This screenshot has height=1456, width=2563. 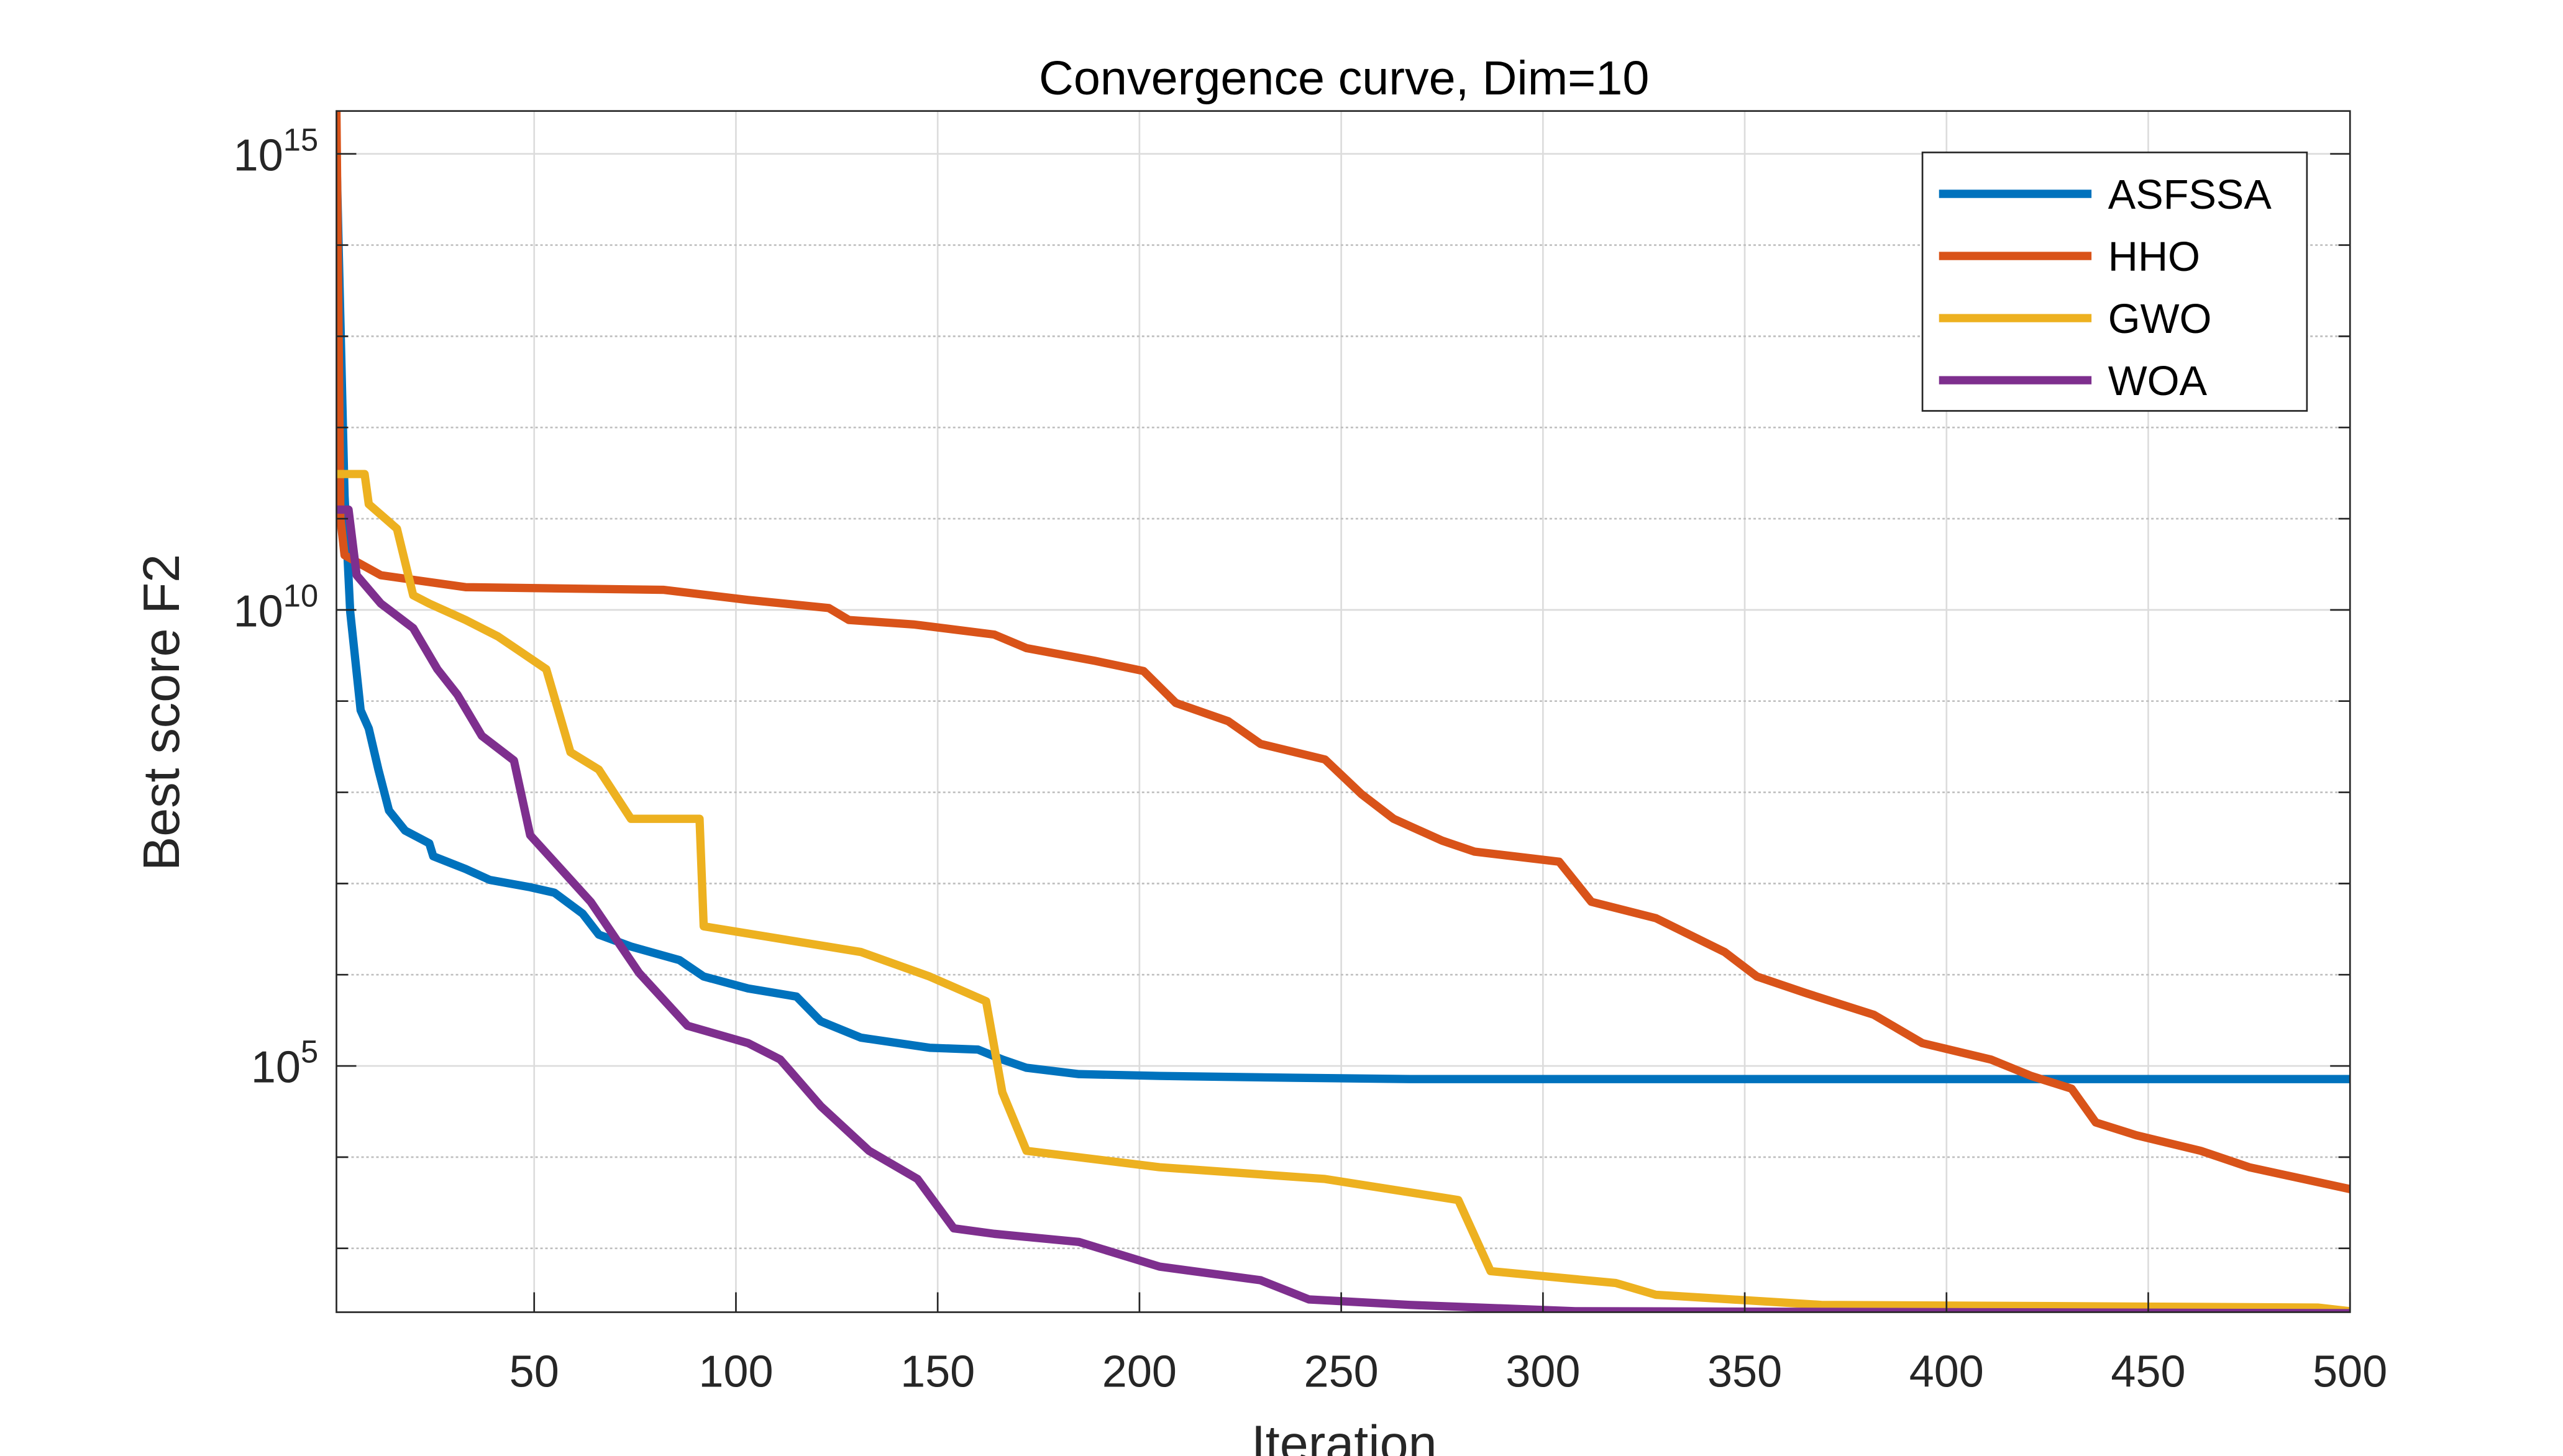 I want to click on y-tick-label: 1010, so click(x=276, y=607).